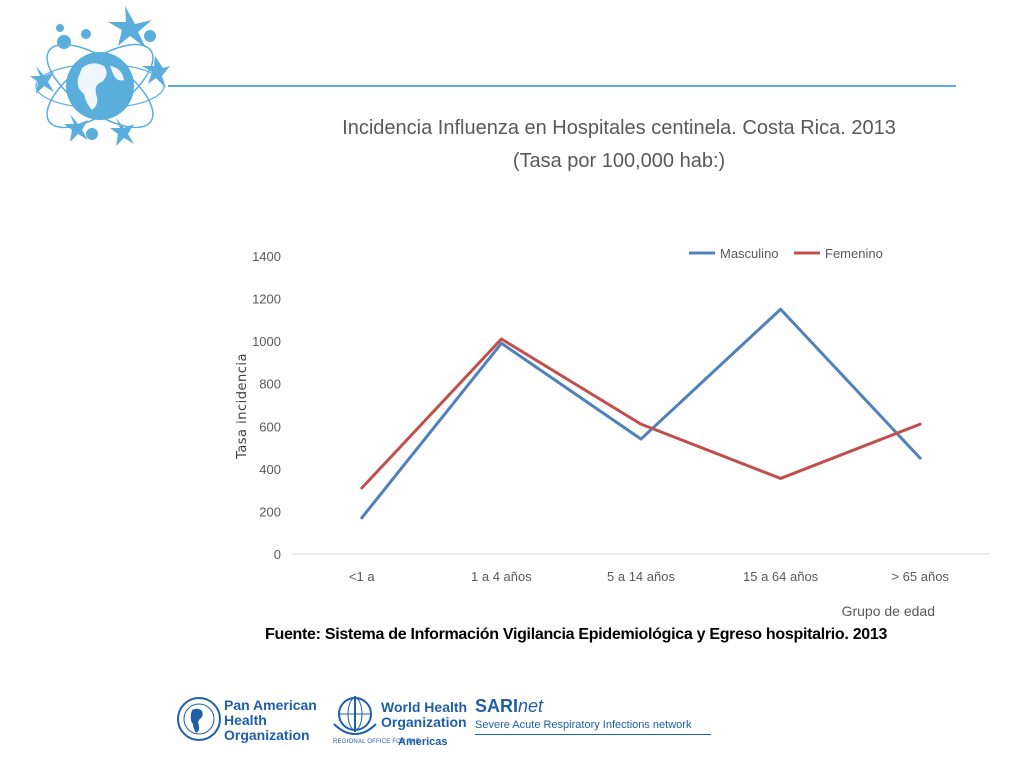  I want to click on paho-line-3: Organization, so click(267, 735).